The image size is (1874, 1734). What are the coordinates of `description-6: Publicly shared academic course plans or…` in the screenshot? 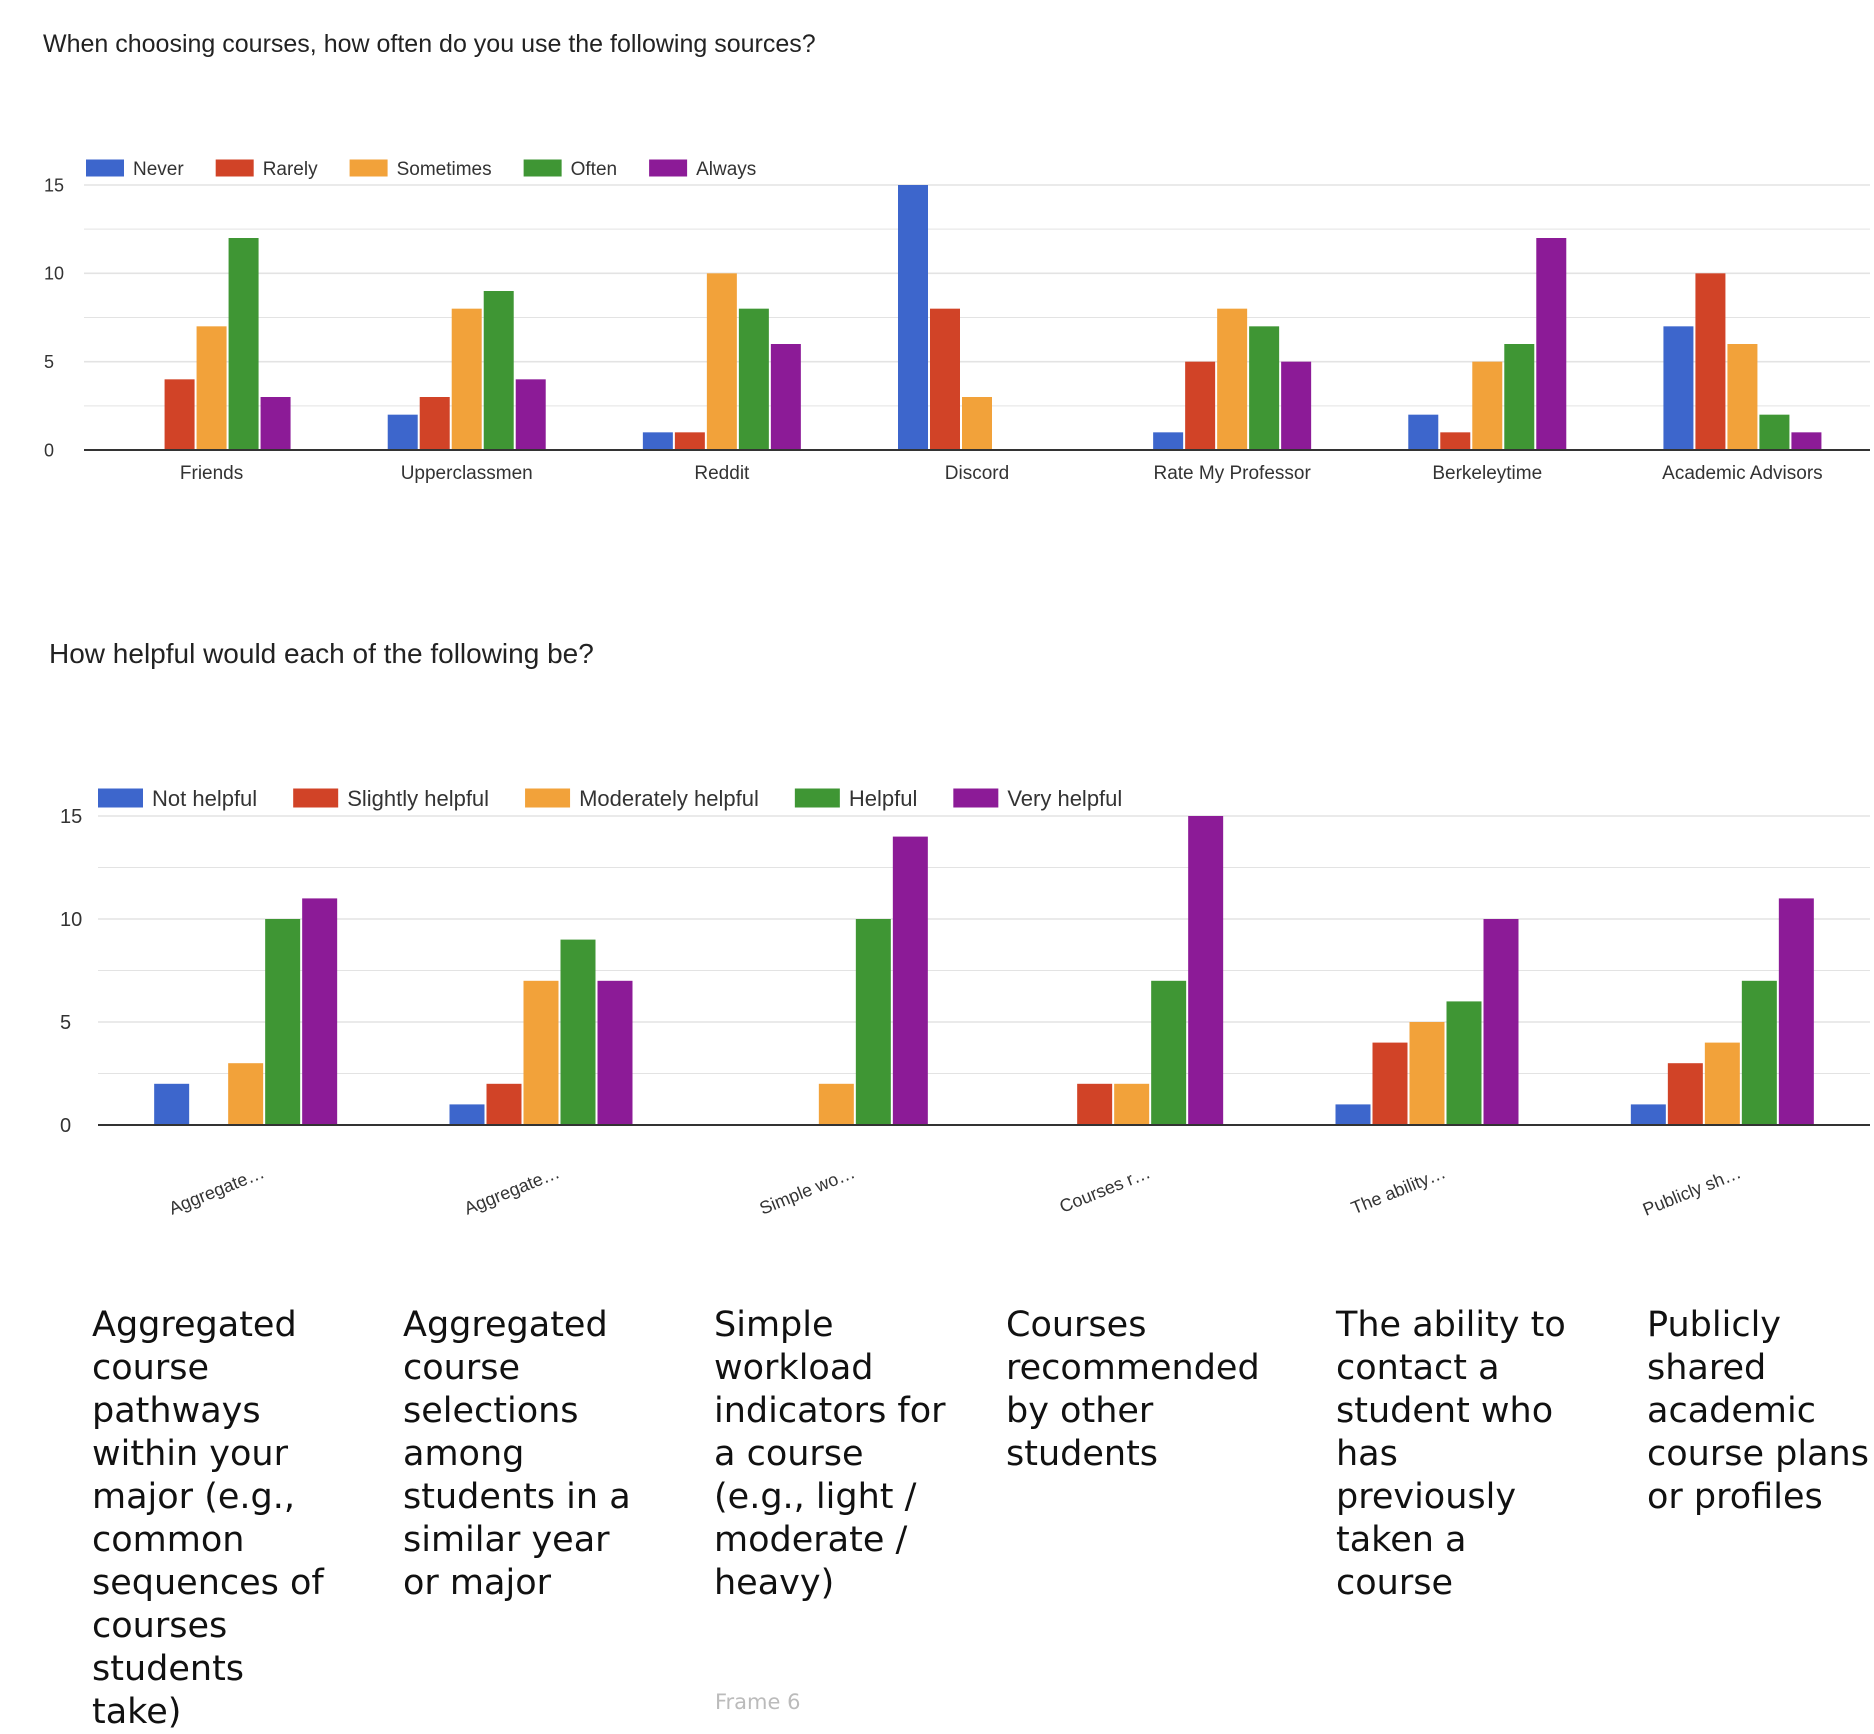 It's located at (1758, 1411).